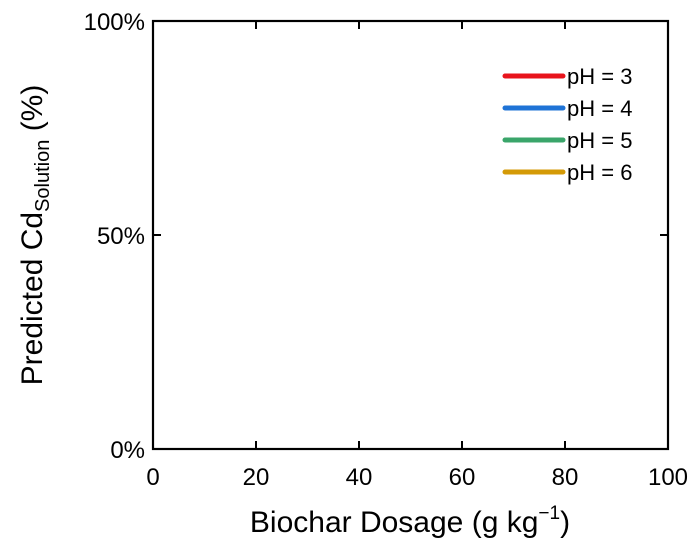  What do you see at coordinates (121, 236) in the screenshot?
I see `y-tick-label: 50%` at bounding box center [121, 236].